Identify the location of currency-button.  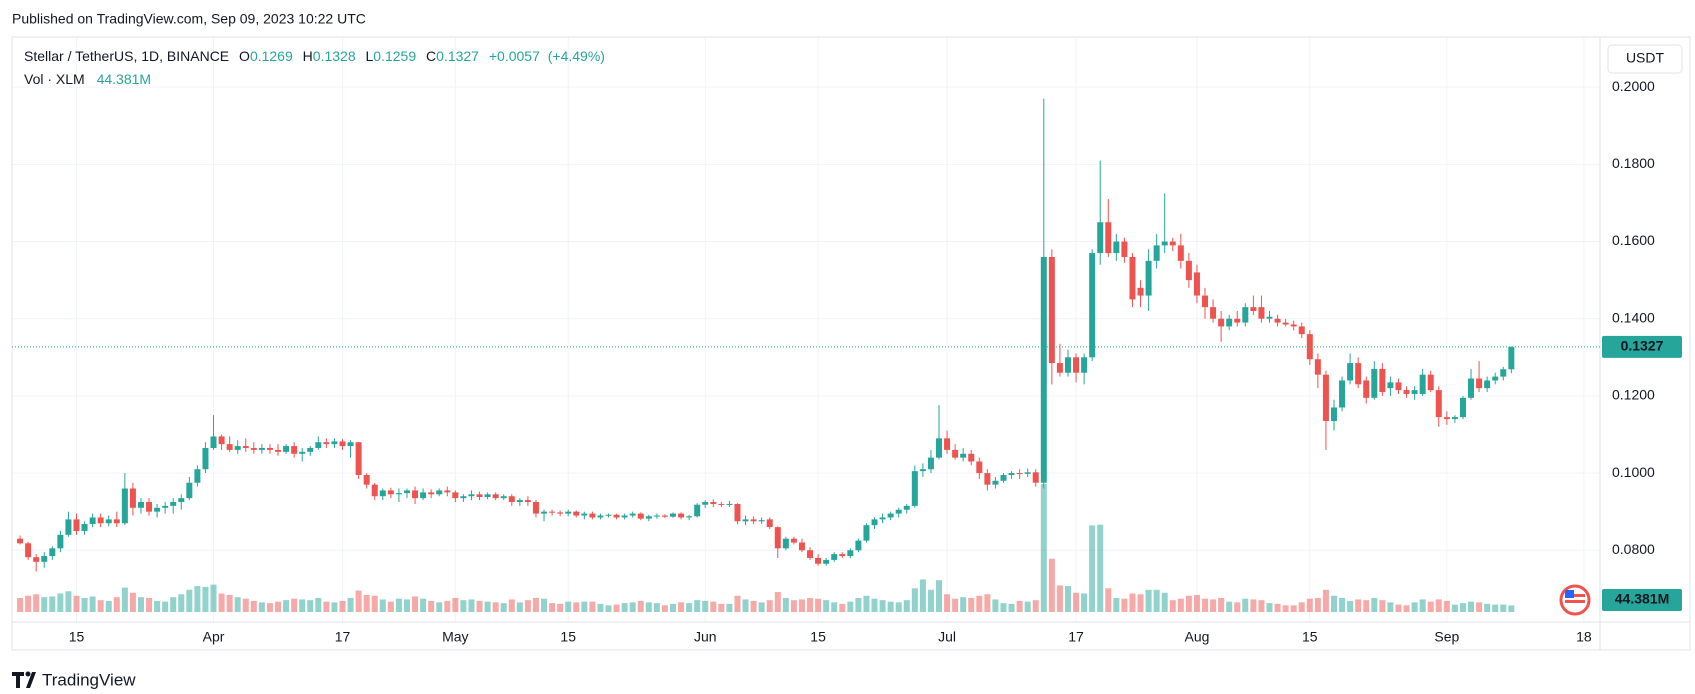
(1645, 59).